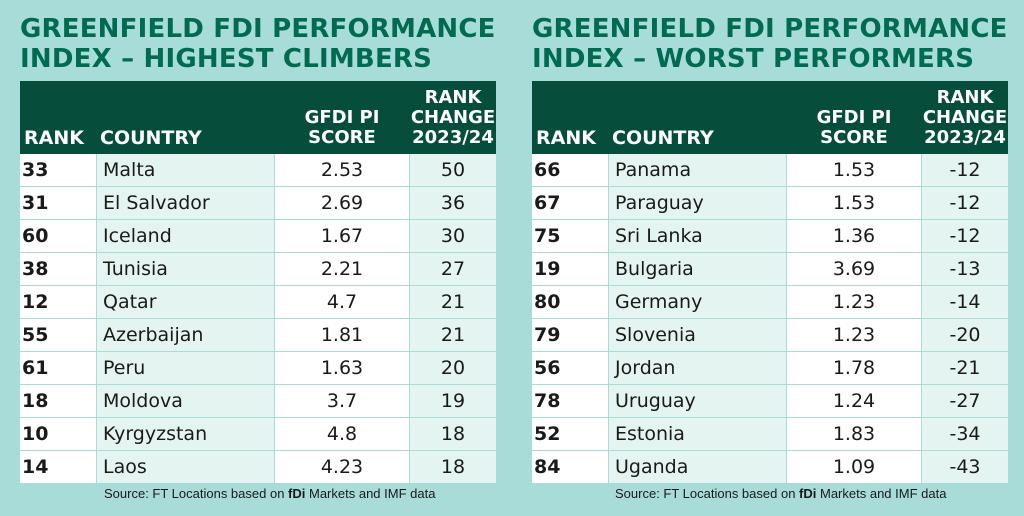  What do you see at coordinates (854, 236) in the screenshot?
I see `score-cell: 1.36` at bounding box center [854, 236].